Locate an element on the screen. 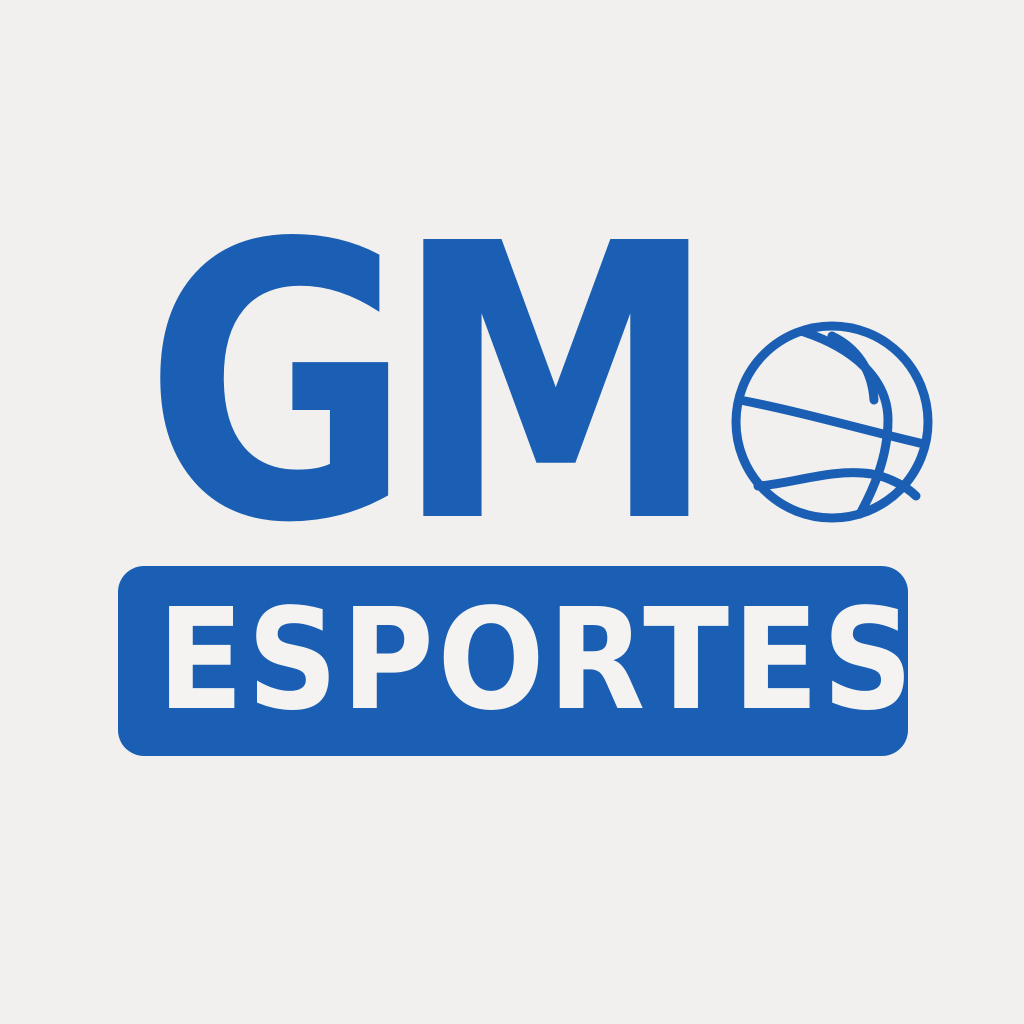 This screenshot has height=1024, width=1024. basketball-icon is located at coordinates (832, 422).